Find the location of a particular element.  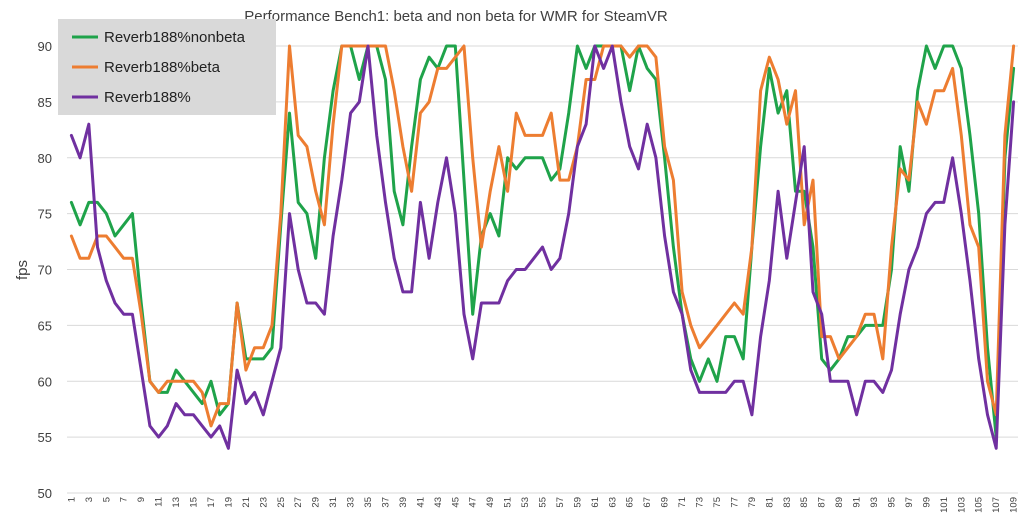

x-tick-label: 29 is located at coordinates (316, 502).